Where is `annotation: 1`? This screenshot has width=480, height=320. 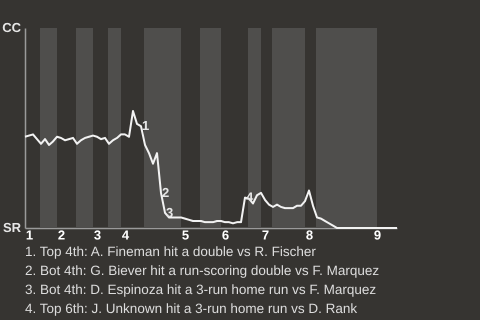
annotation: 1 is located at coordinates (146, 126).